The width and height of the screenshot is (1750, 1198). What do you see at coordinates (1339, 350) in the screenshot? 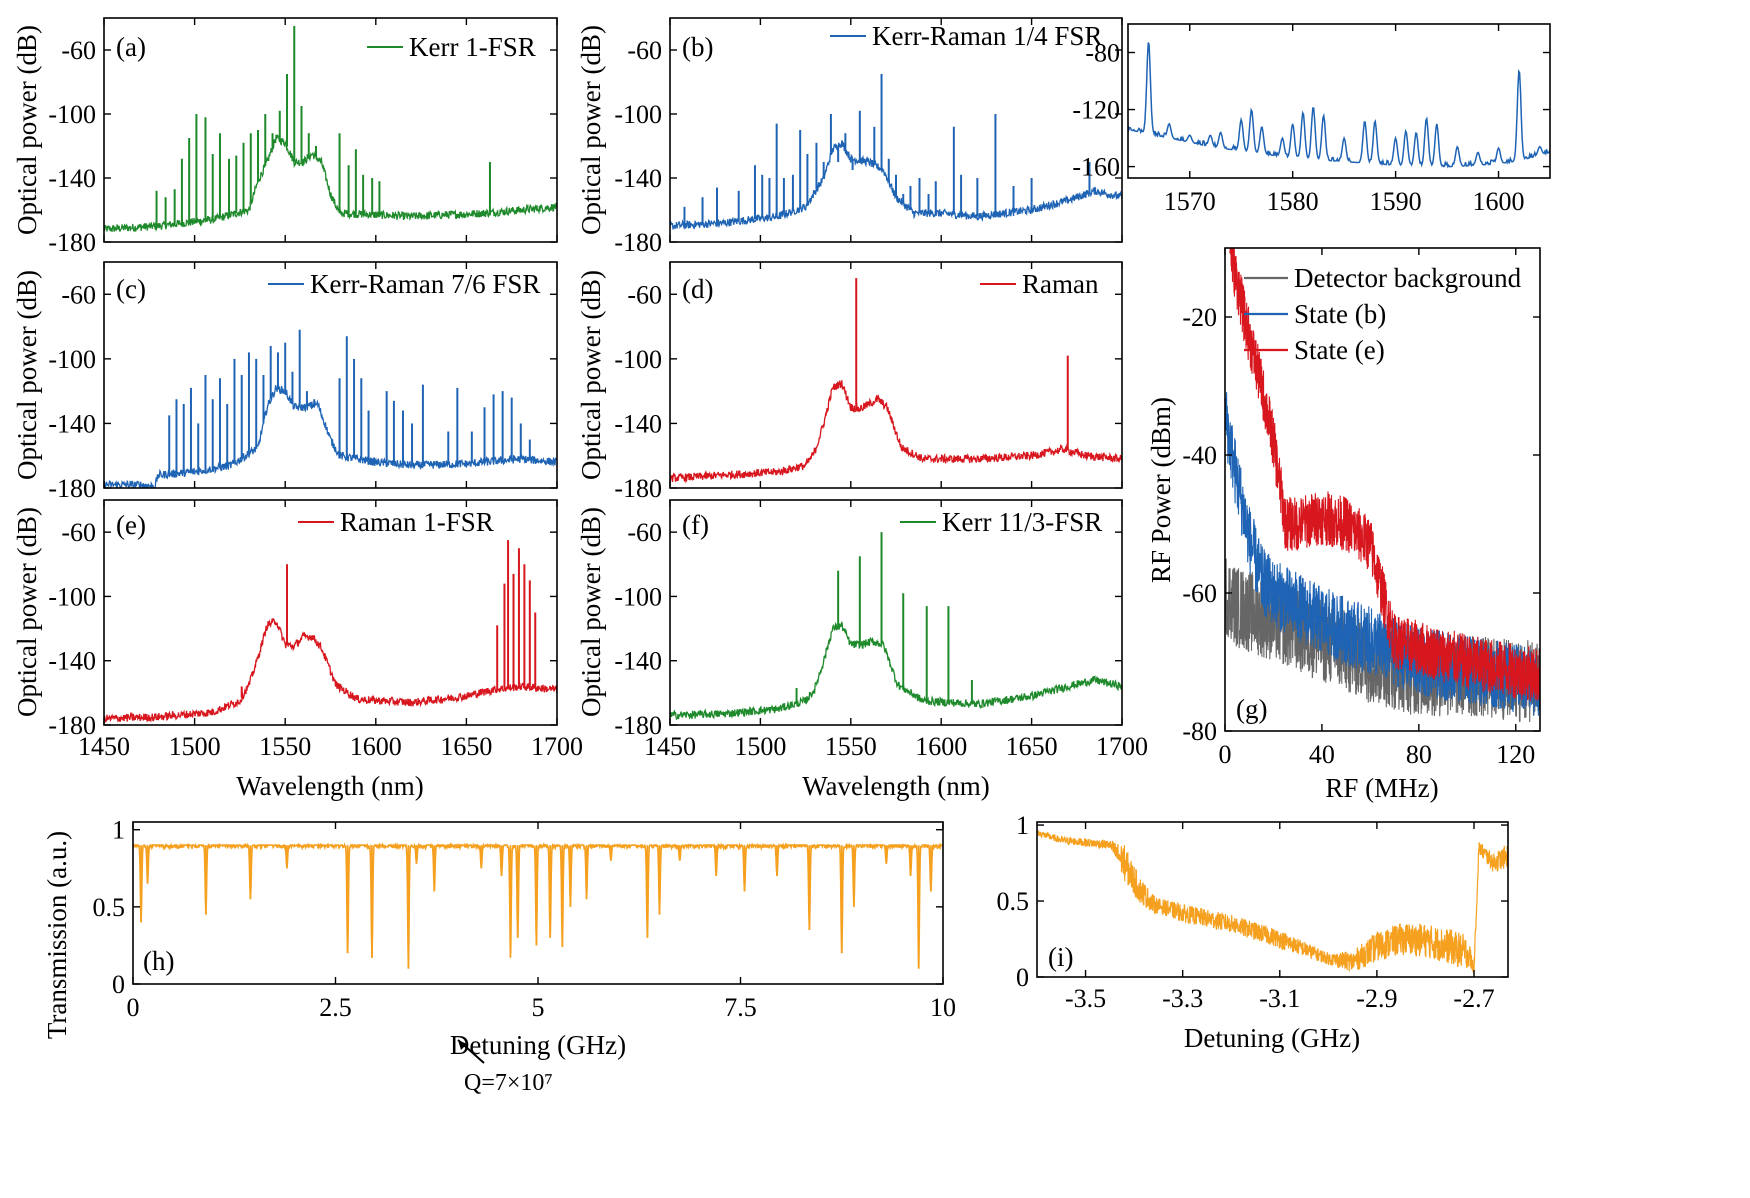
I see `legend-label: State (e)` at bounding box center [1339, 350].